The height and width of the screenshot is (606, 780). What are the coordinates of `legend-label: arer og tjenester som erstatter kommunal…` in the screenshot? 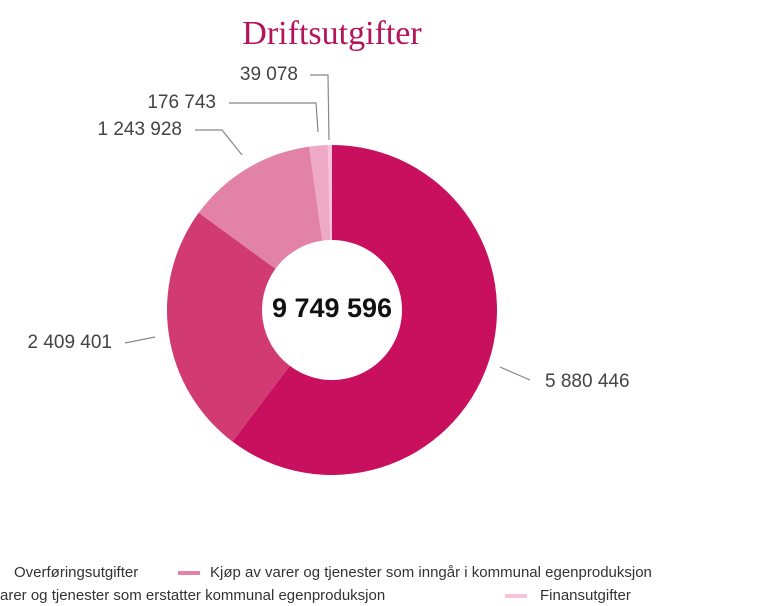 It's located at (192, 595).